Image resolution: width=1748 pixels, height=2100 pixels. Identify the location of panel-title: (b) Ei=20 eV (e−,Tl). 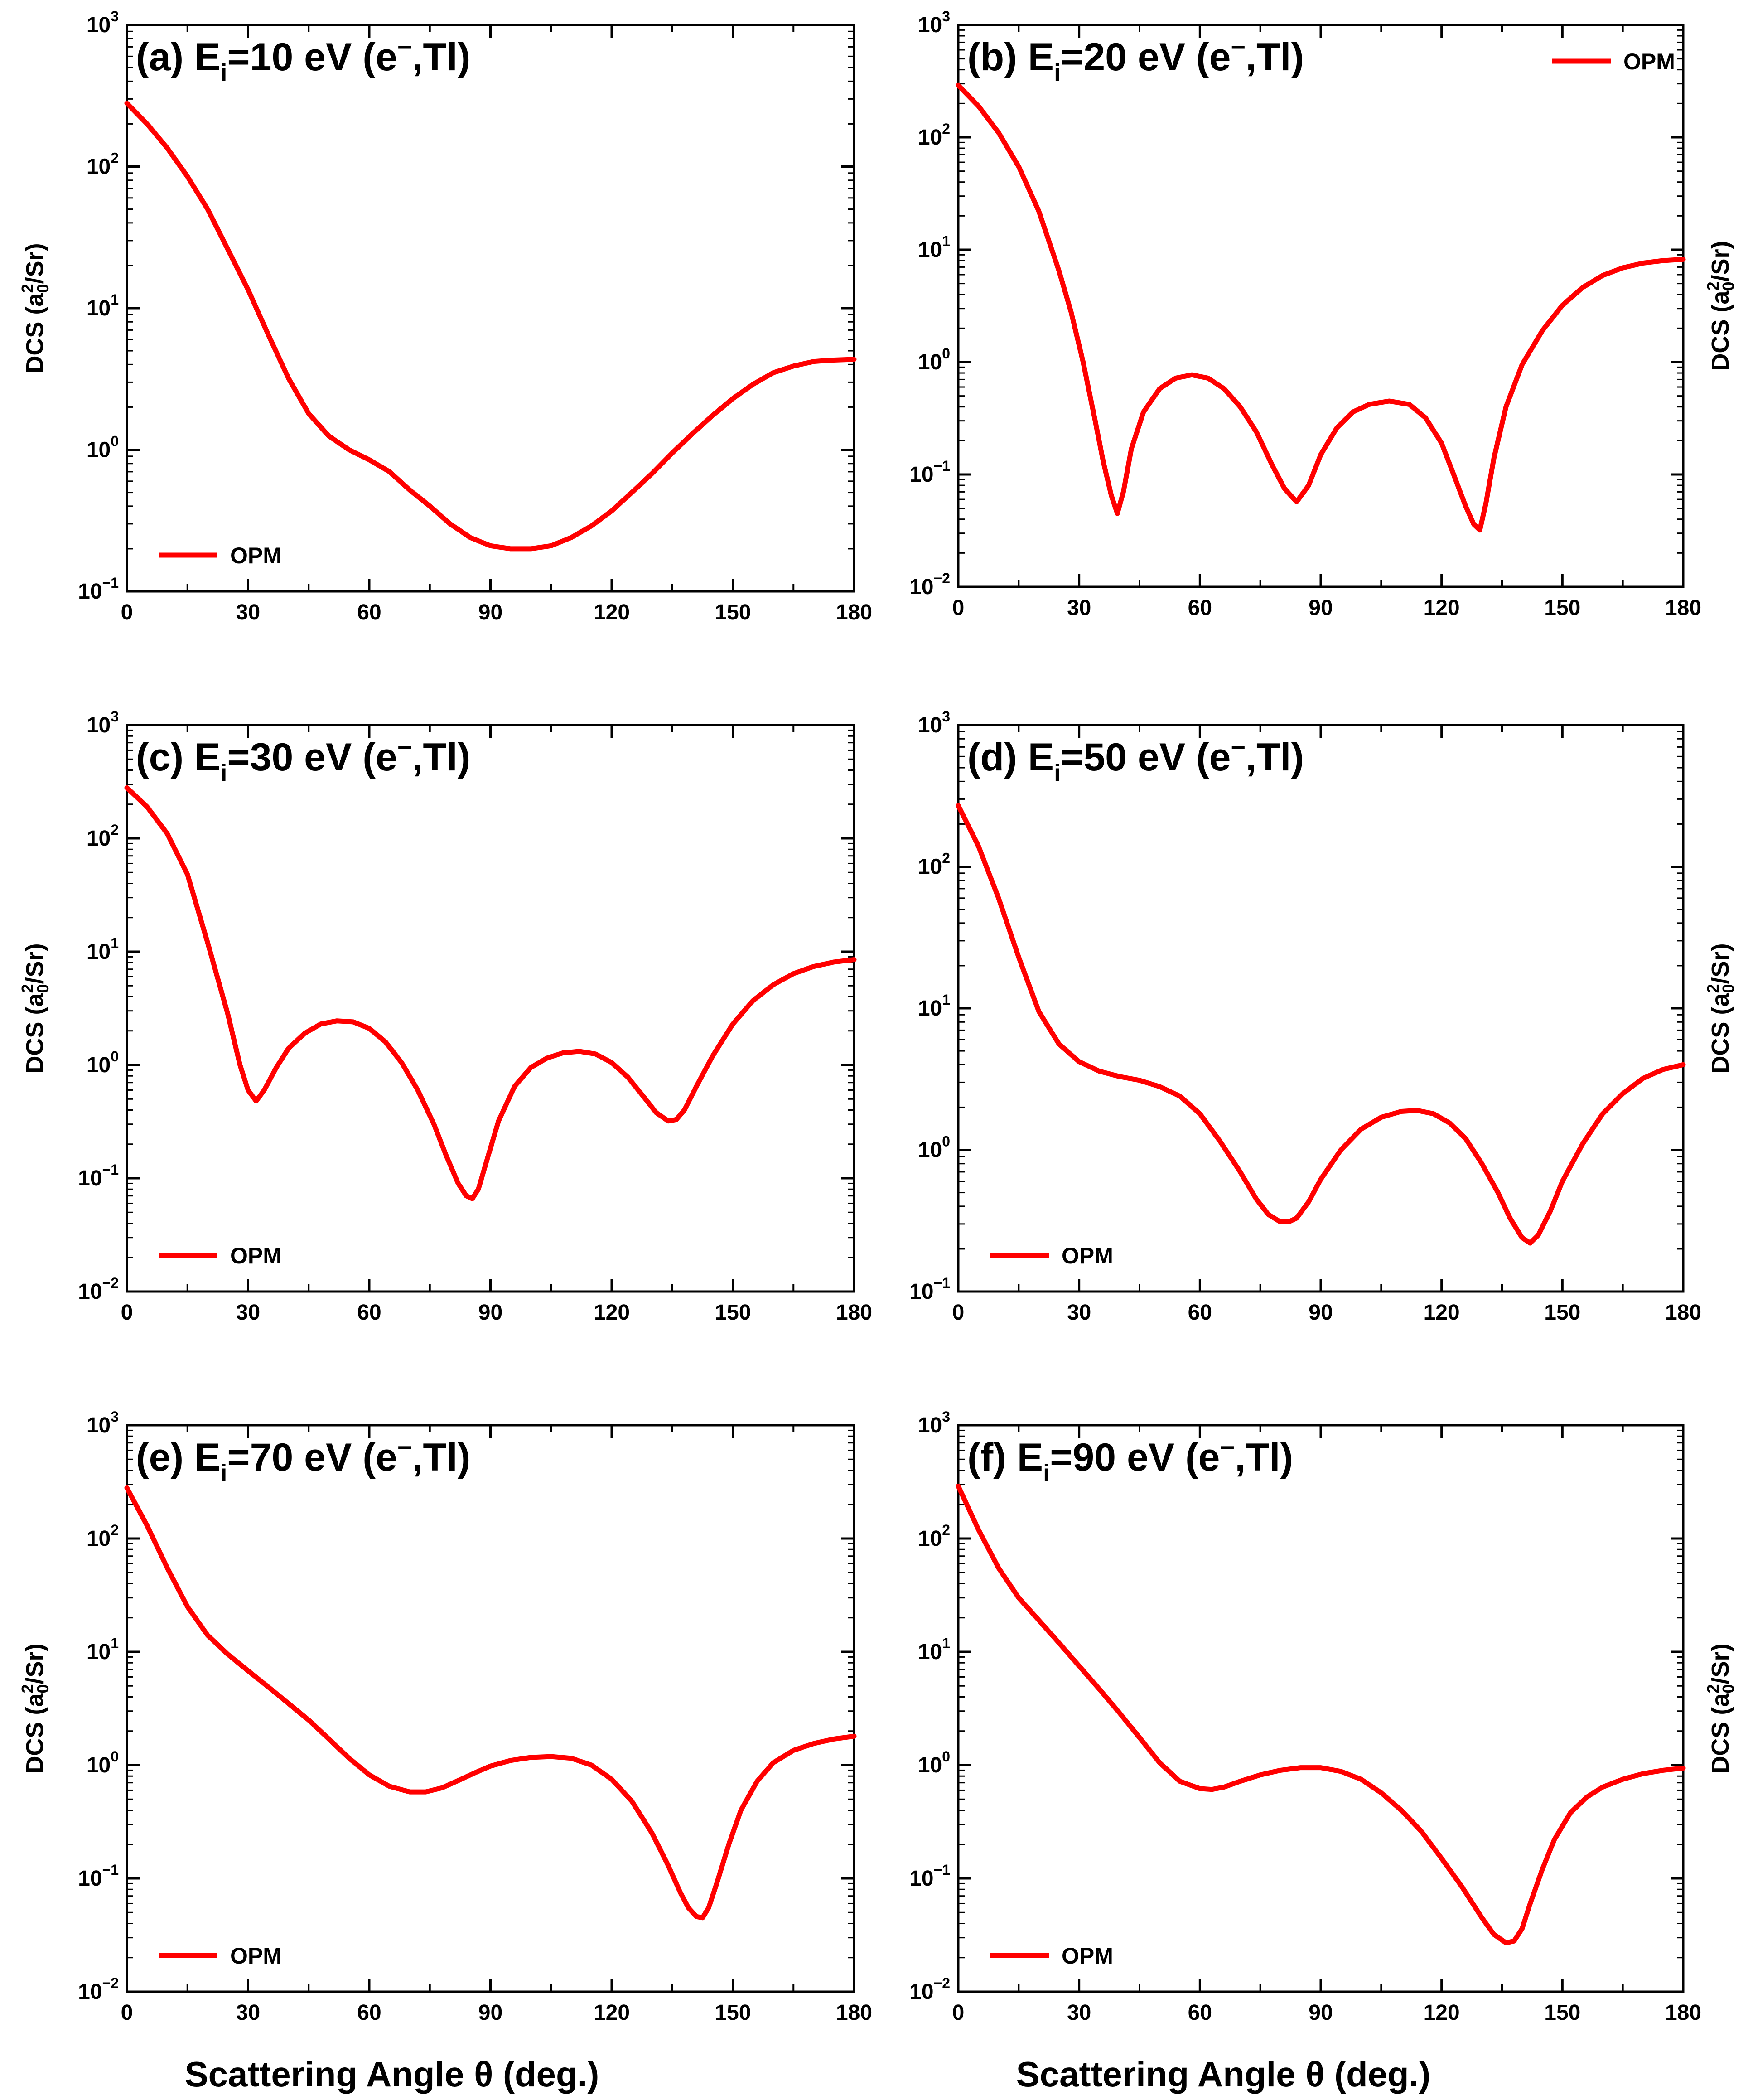
(1135, 60).